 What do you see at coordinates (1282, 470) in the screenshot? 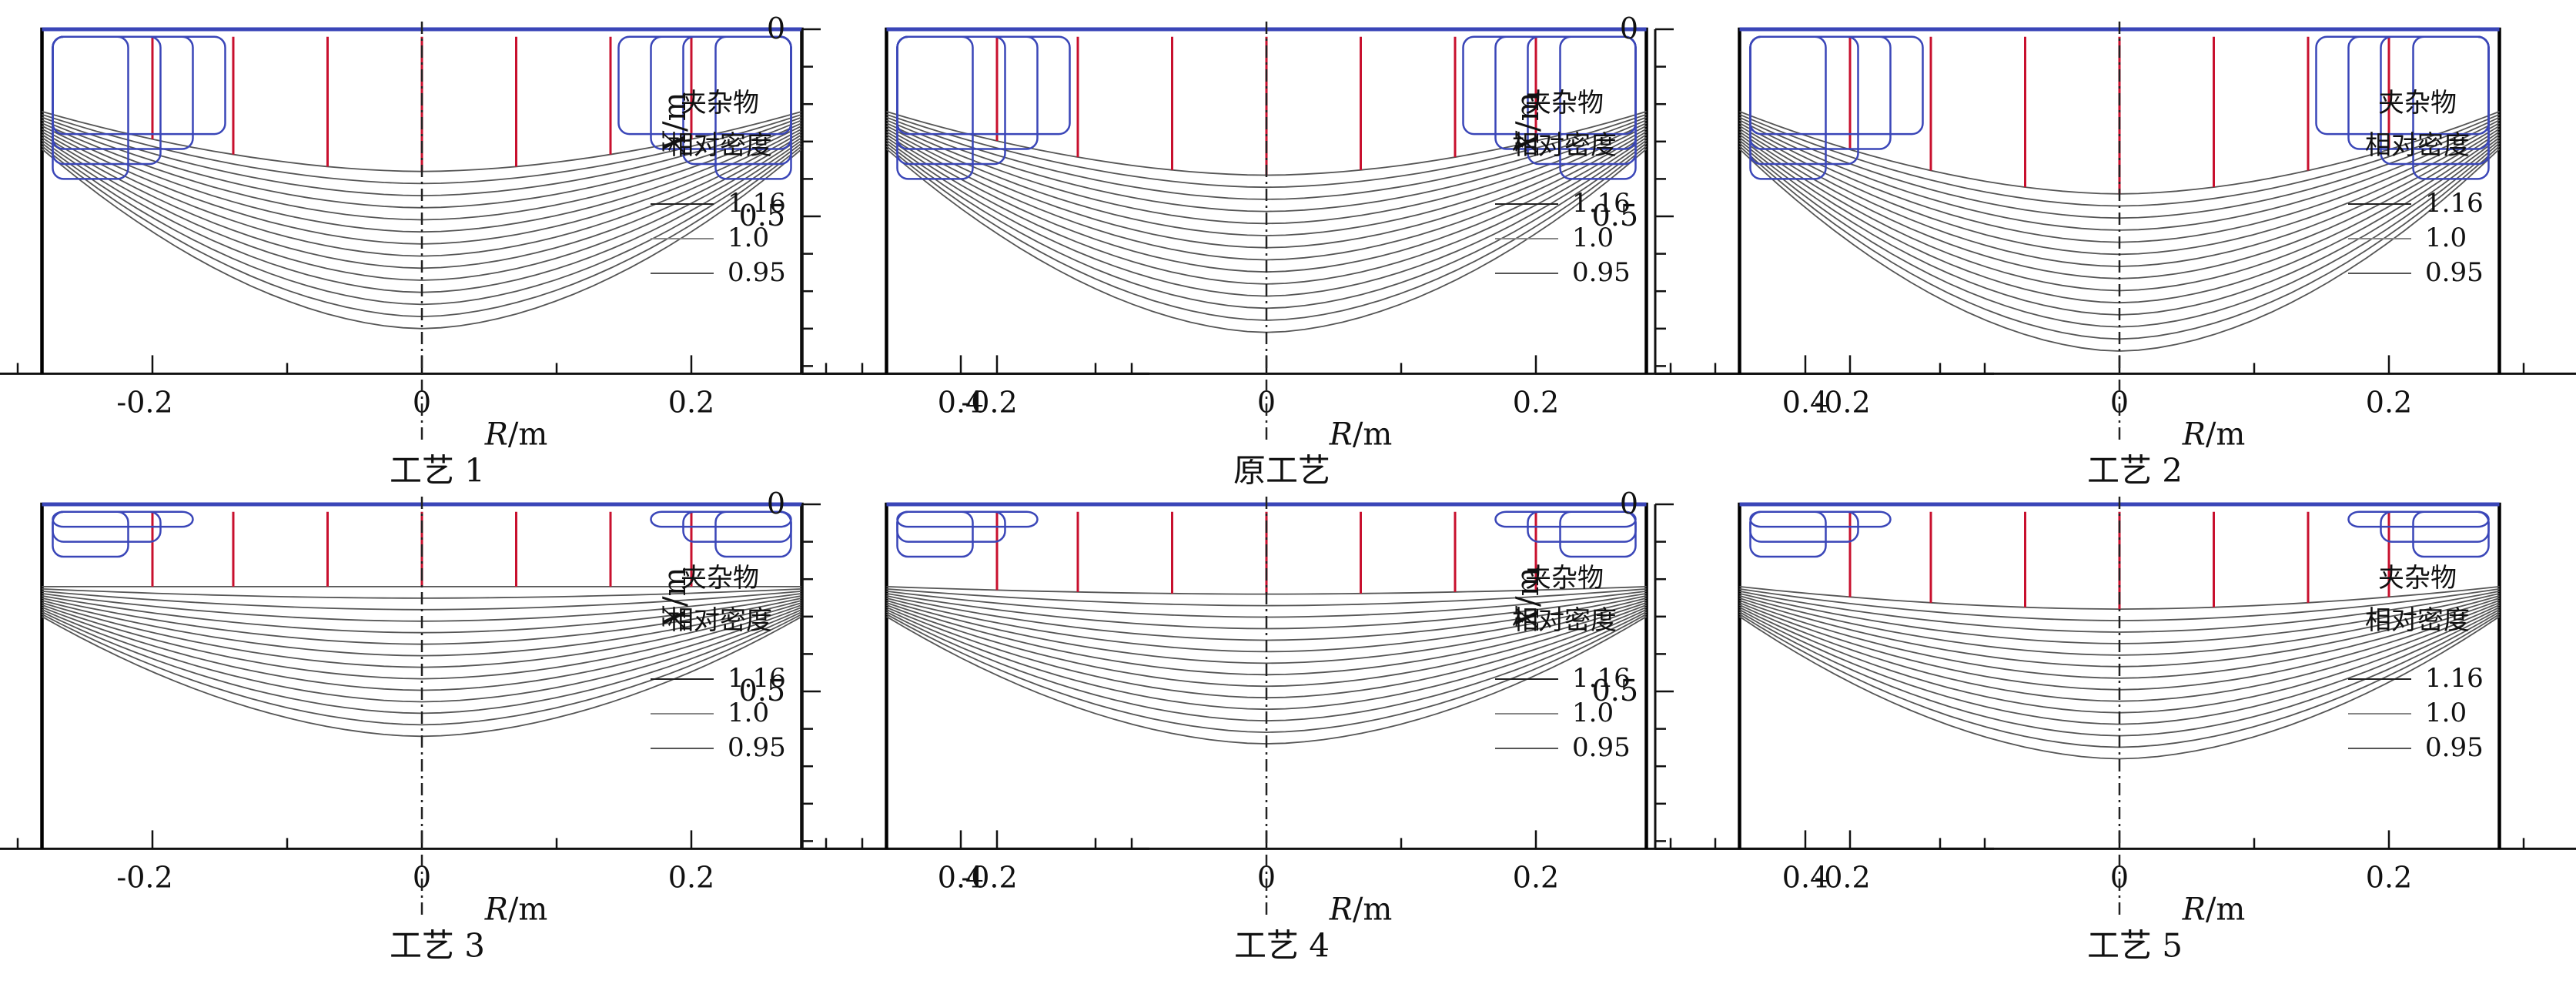
I see `panel-caption: 原工艺` at bounding box center [1282, 470].